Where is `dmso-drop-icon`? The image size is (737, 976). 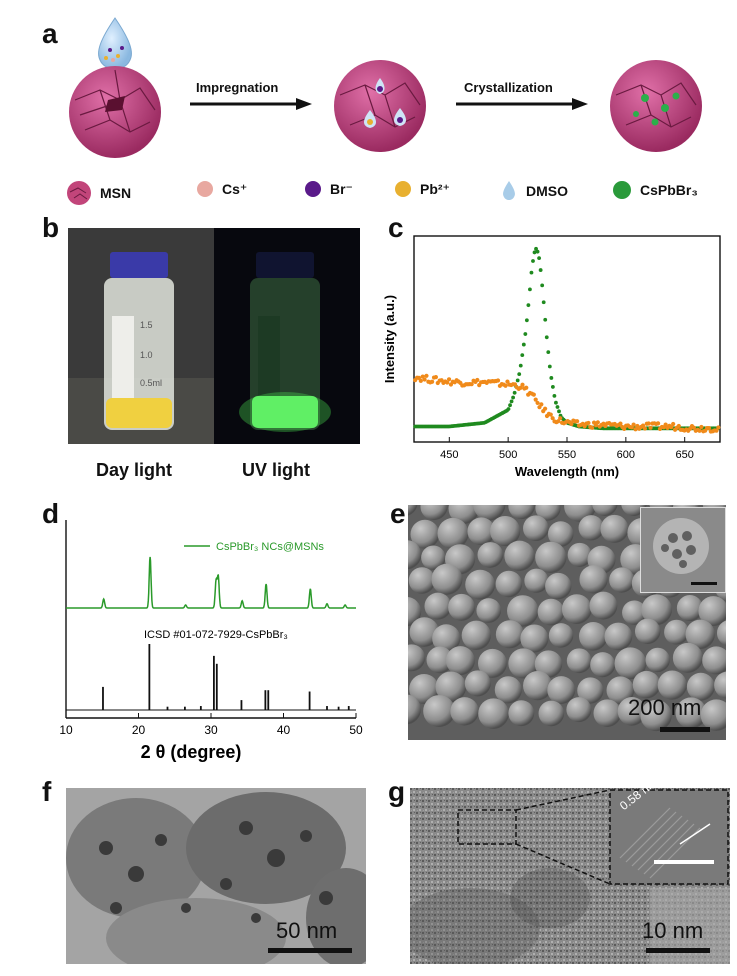 dmso-drop-icon is located at coordinates (115, 43).